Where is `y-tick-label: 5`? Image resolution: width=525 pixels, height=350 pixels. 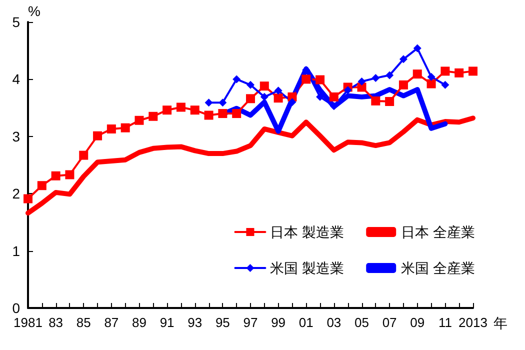 y-tick-label: 5 is located at coordinates (16, 22).